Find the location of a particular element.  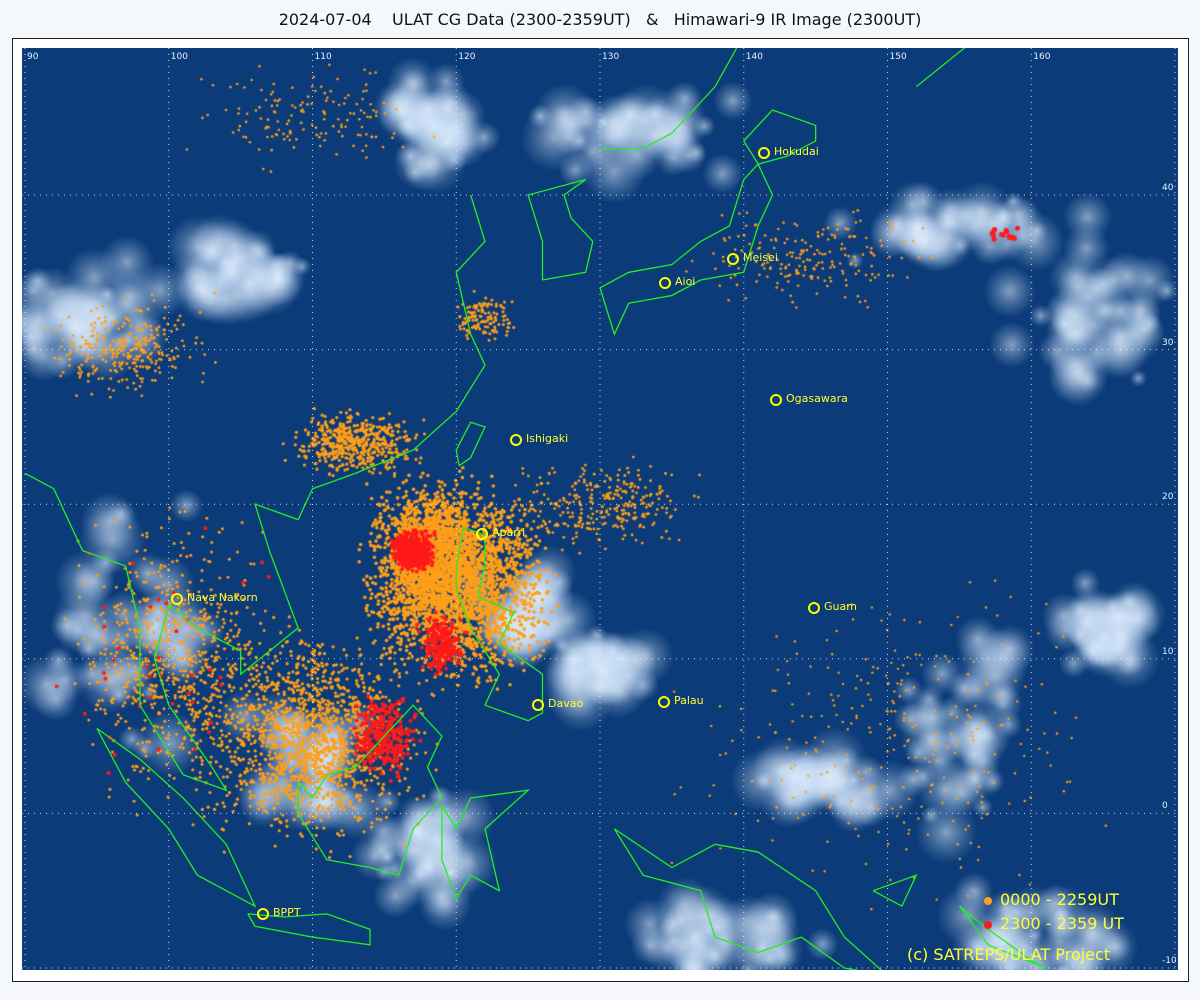

legend-item-recent: 2300 - 2359 UT is located at coordinates (1054, 923).